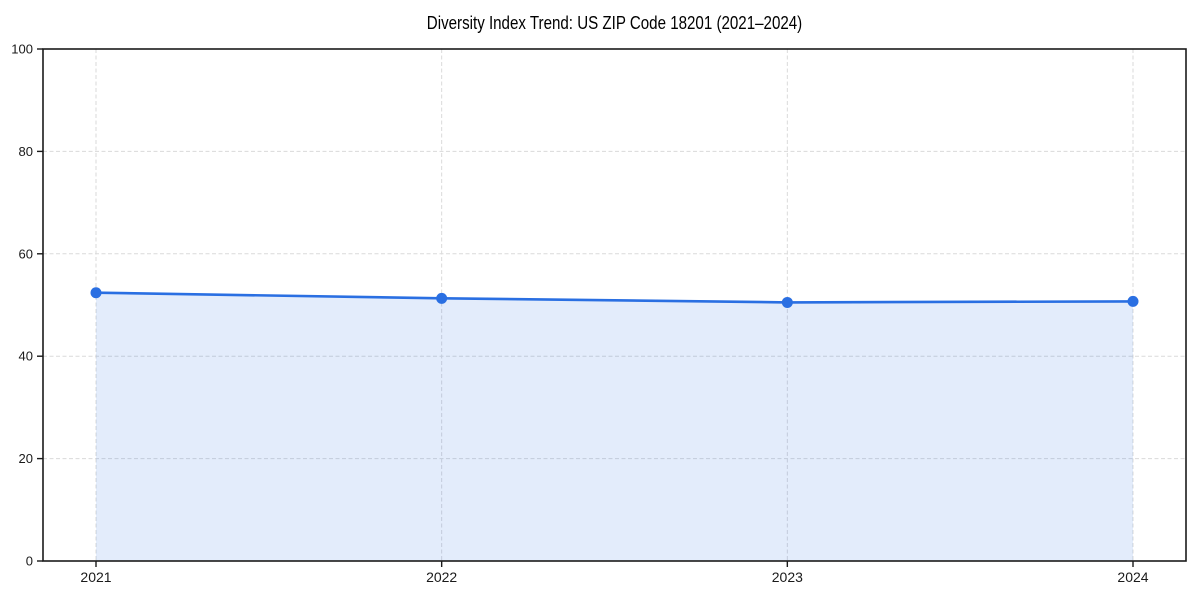  What do you see at coordinates (614, 297) in the screenshot?
I see `trend-line` at bounding box center [614, 297].